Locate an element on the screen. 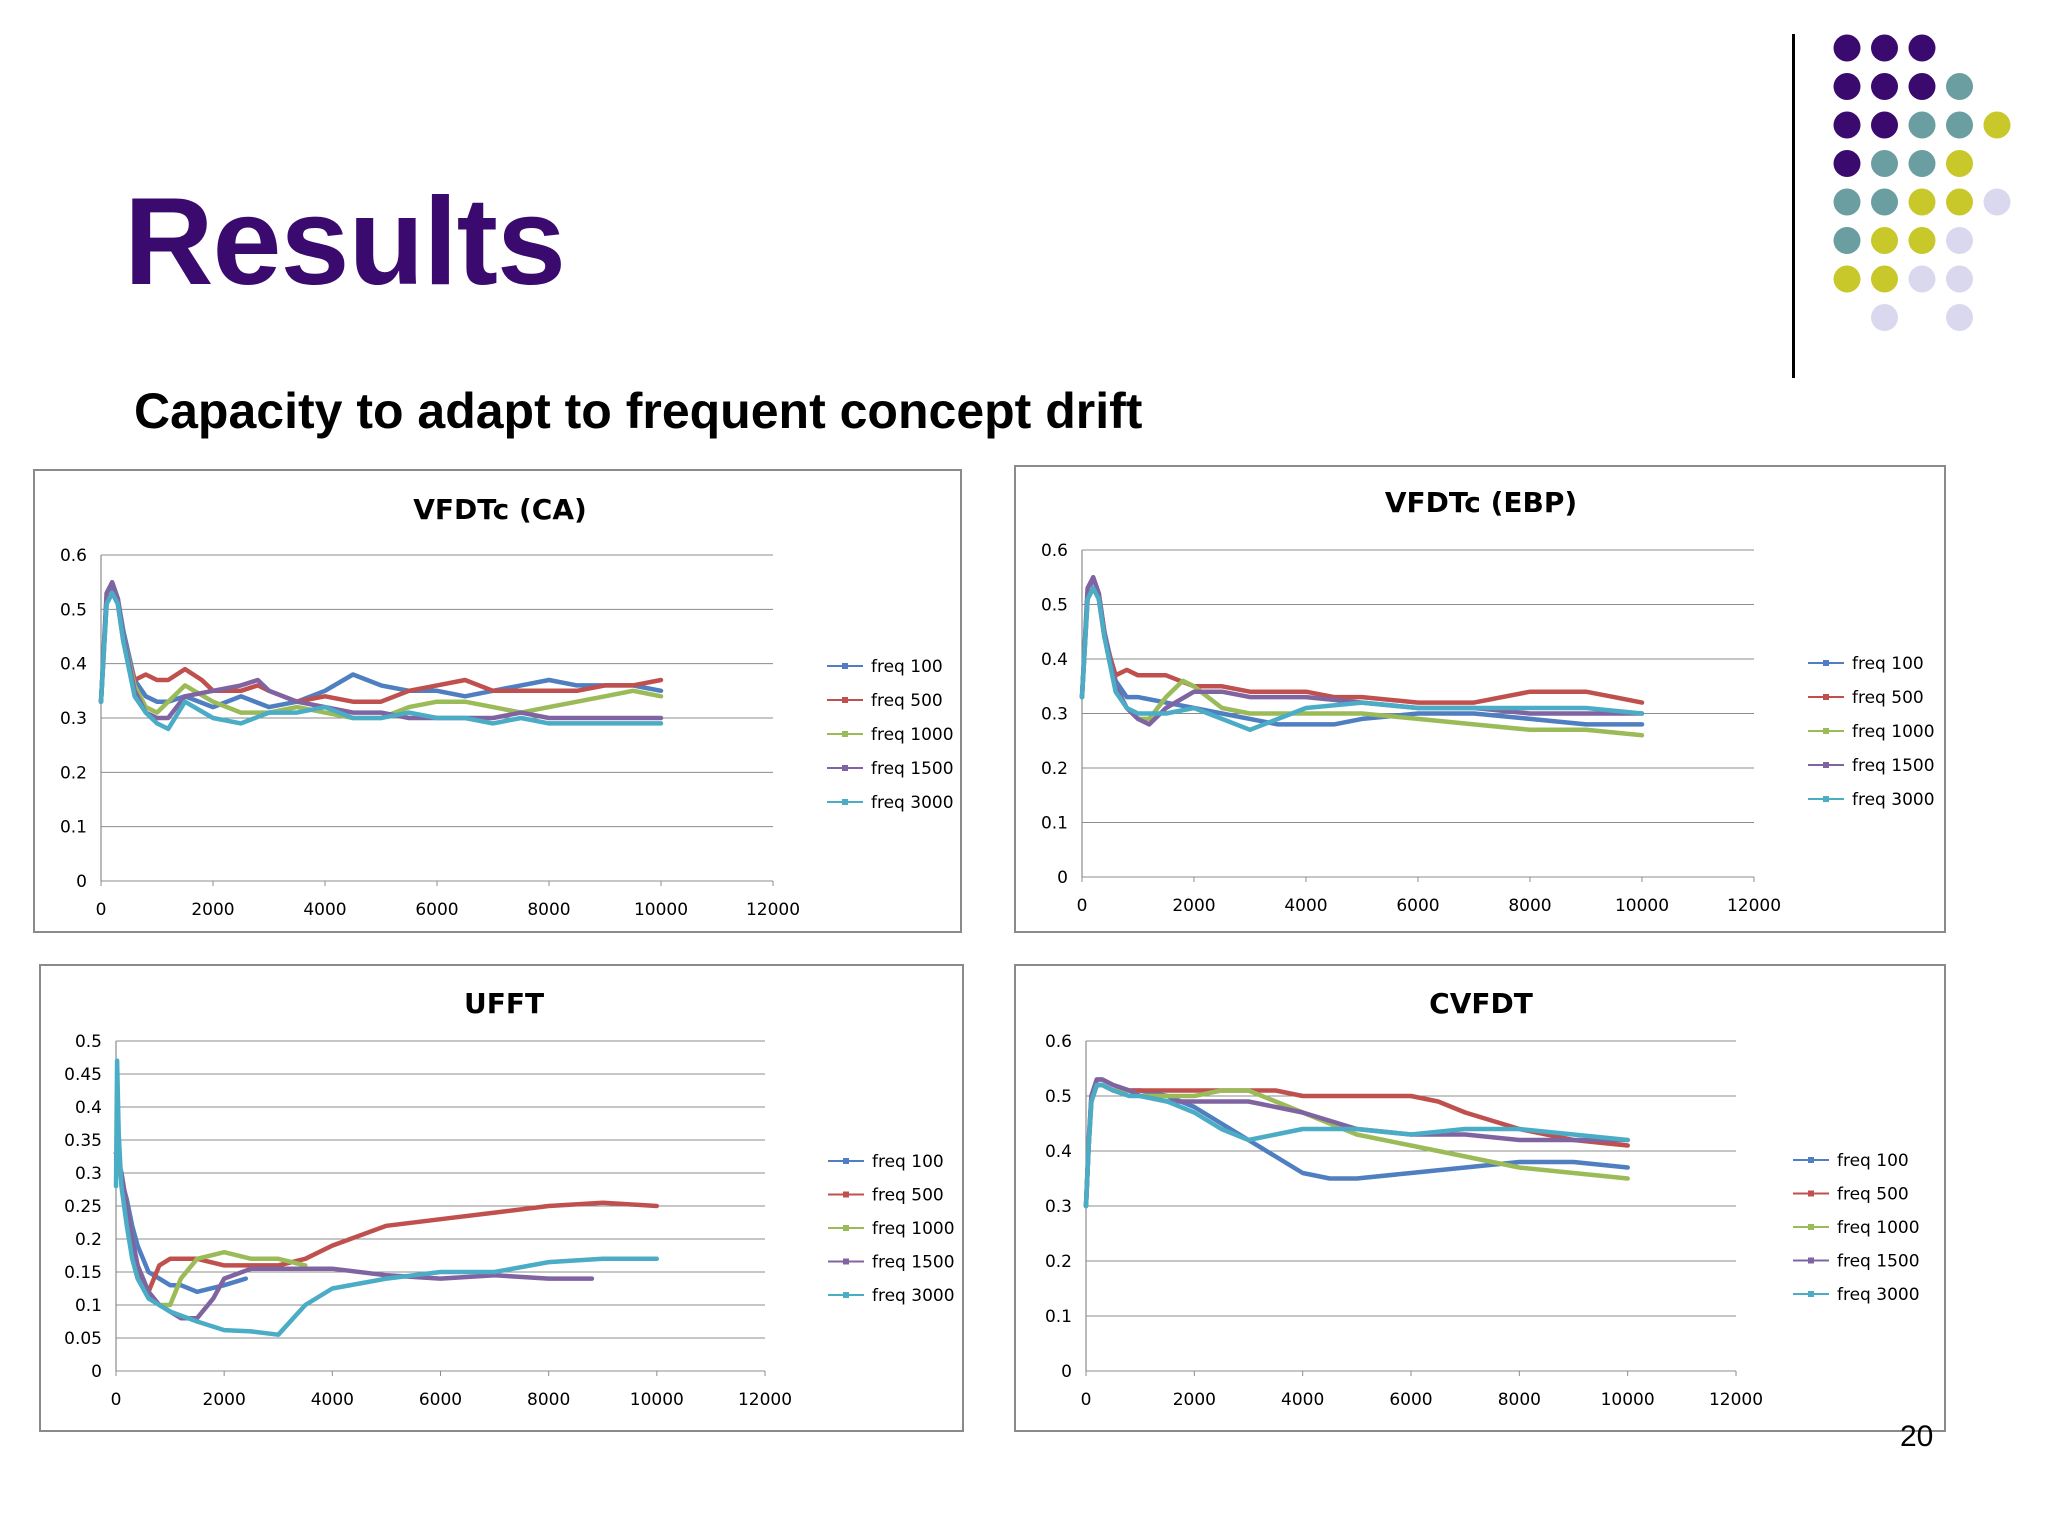 The image size is (2048, 1536). slide-title: Results is located at coordinates (345, 242).